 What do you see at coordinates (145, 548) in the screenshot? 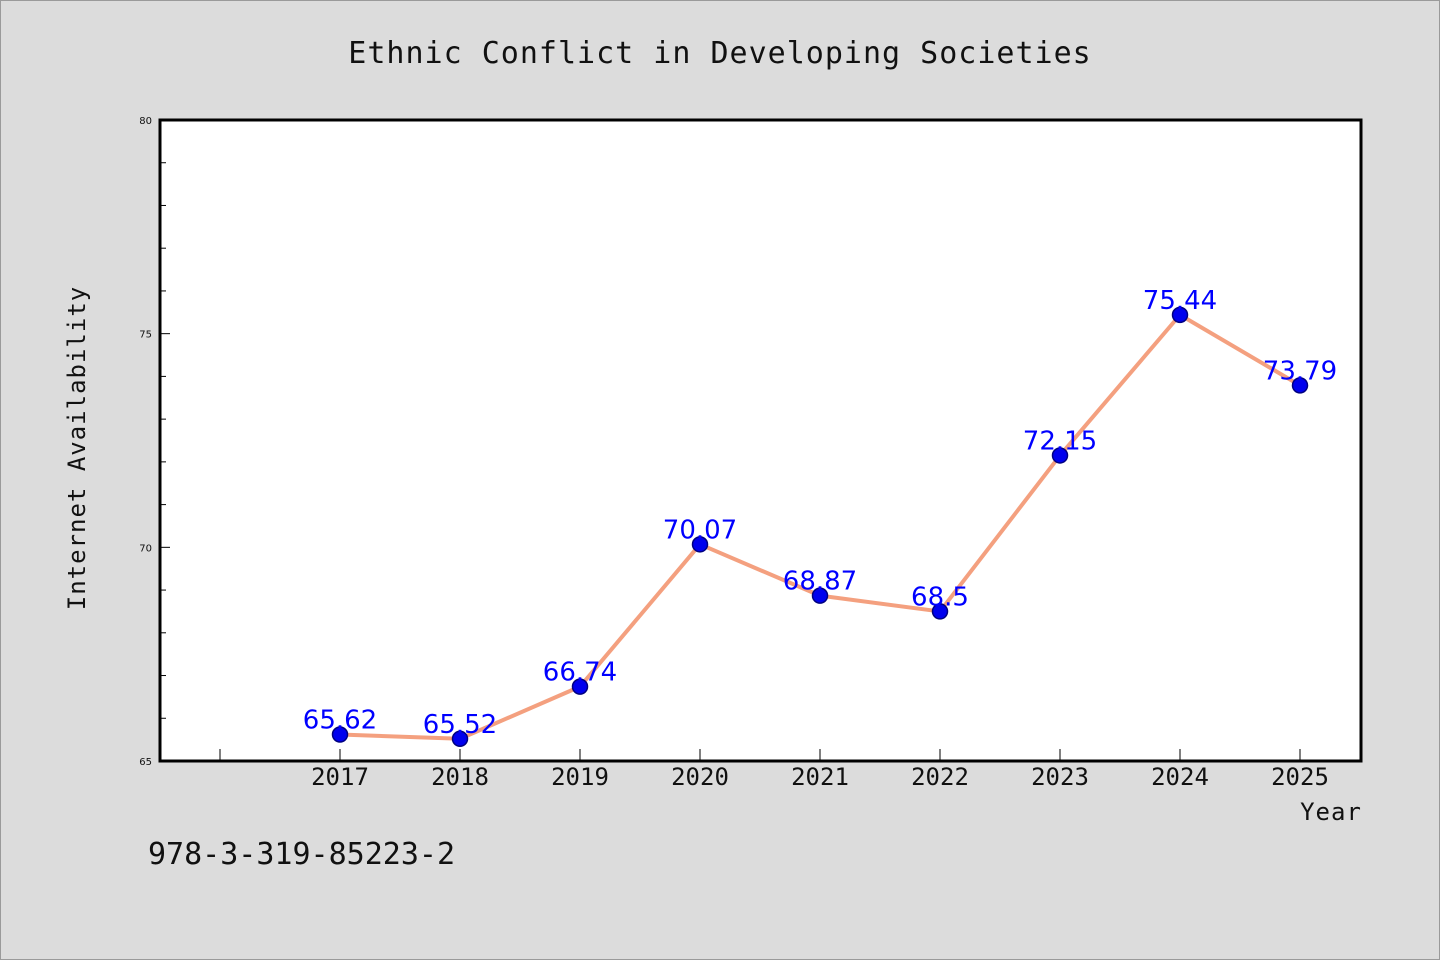
I see `y-tick-label: 70` at bounding box center [145, 548].